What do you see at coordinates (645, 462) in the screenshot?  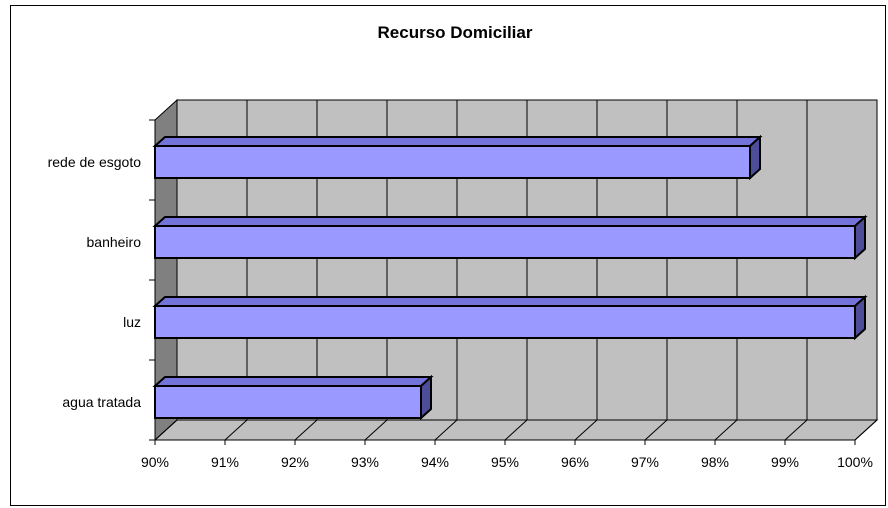 I see `x-tick-label: 97%` at bounding box center [645, 462].